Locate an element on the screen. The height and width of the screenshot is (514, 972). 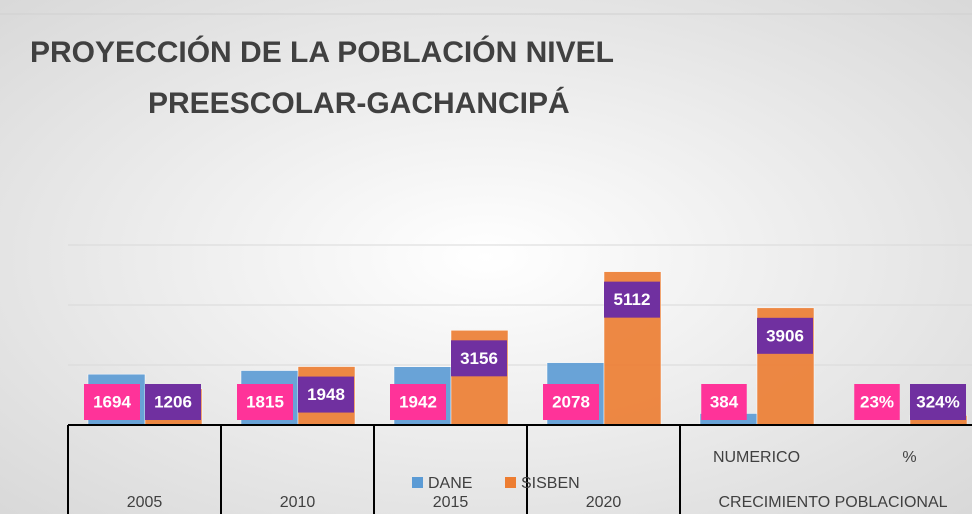
x-tick-label: 2010 is located at coordinates (298, 502).